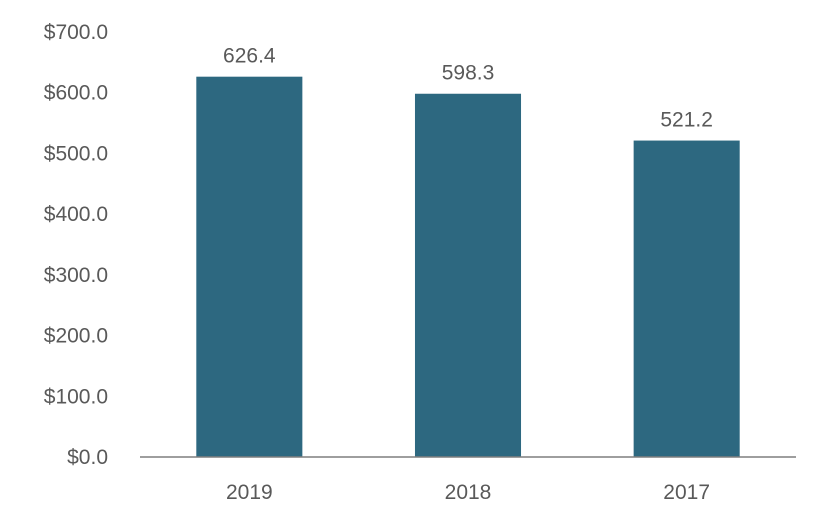 This screenshot has width=826, height=532. What do you see at coordinates (76, 214) in the screenshot?
I see `y-tick-label: $400.0` at bounding box center [76, 214].